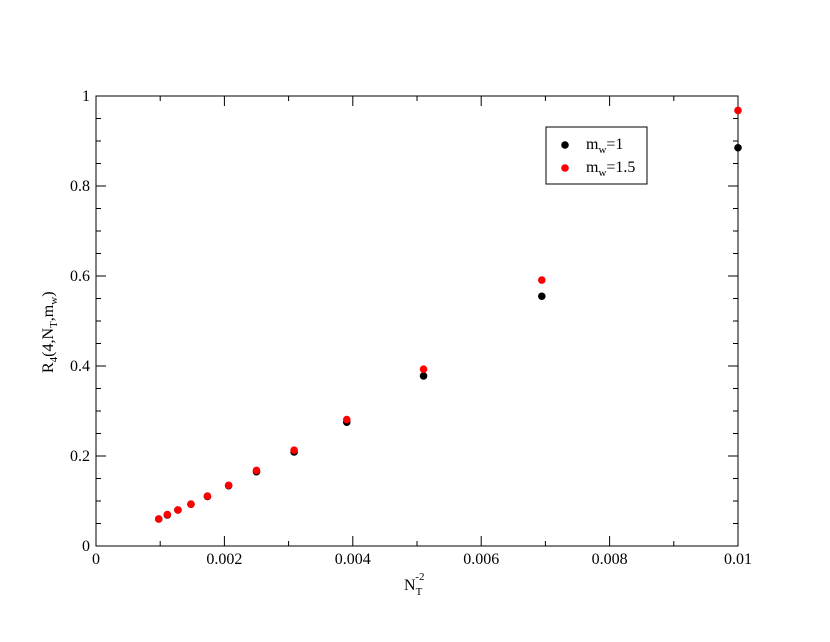 This screenshot has height=642, width=830. I want to click on y-axis-label: R4(4,NT,mw), so click(50, 332).